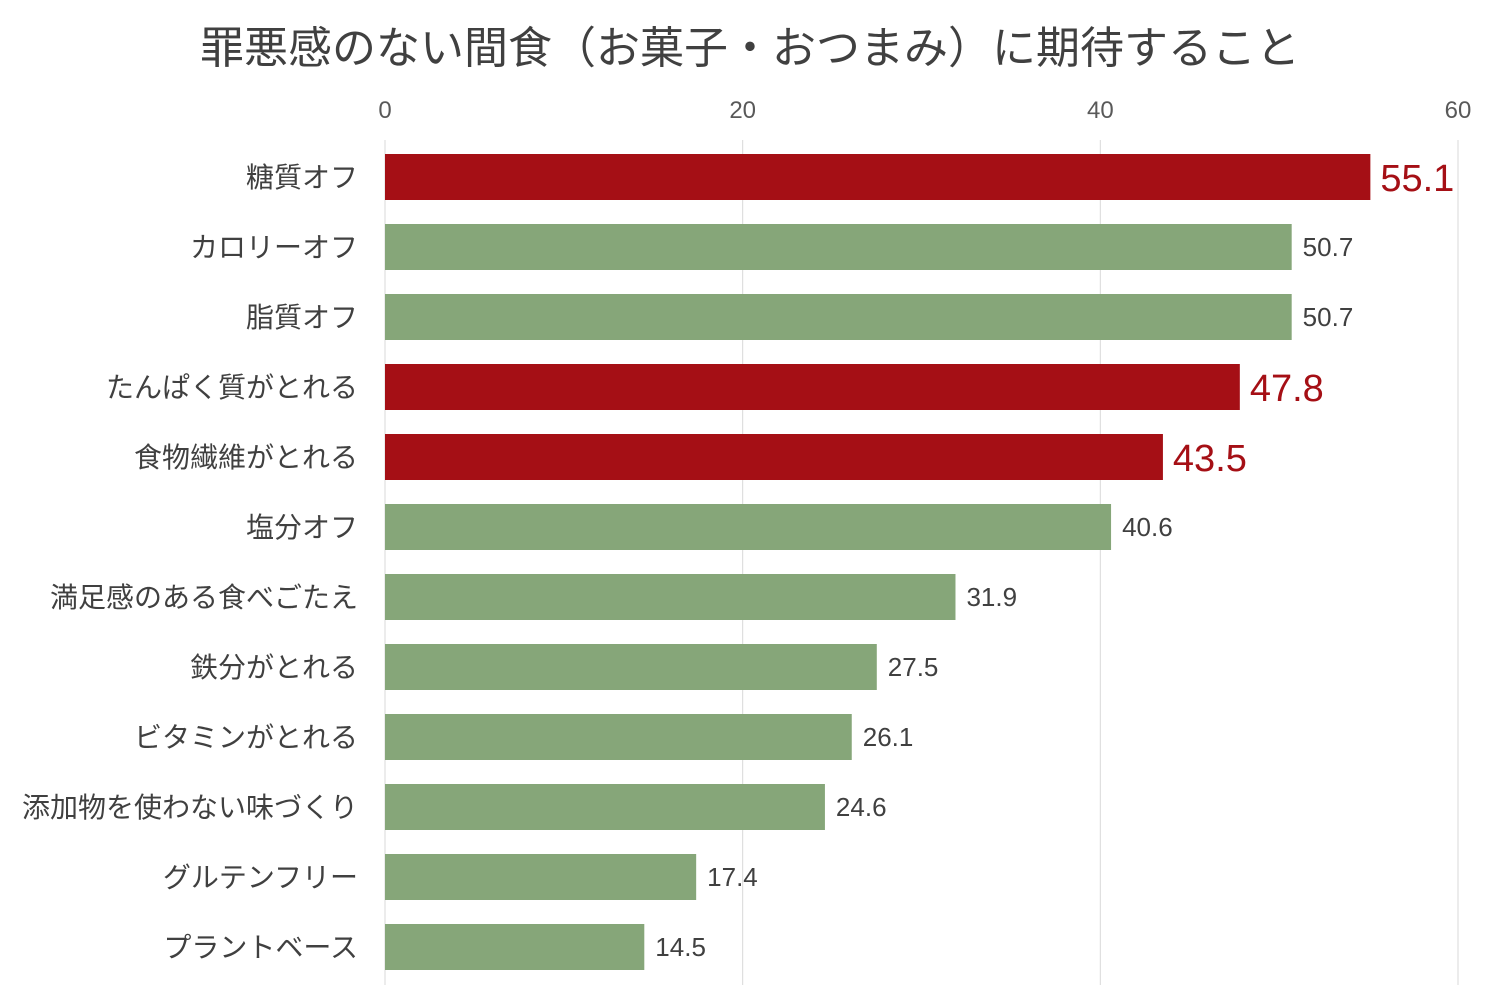 Image resolution: width=1500 pixels, height=1000 pixels. I want to click on value-label: 31.9, so click(991, 597).